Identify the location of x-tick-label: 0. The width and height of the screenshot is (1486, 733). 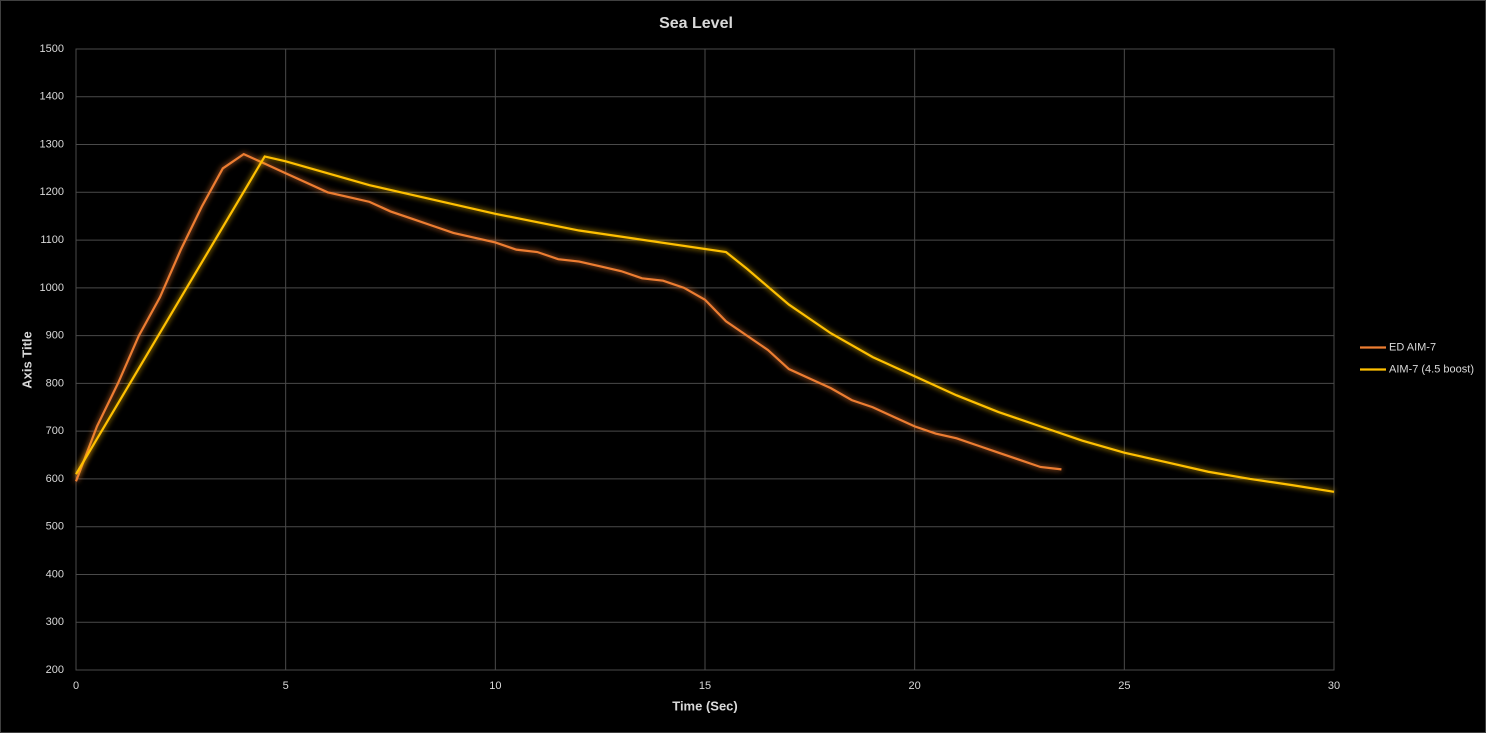
(76, 686).